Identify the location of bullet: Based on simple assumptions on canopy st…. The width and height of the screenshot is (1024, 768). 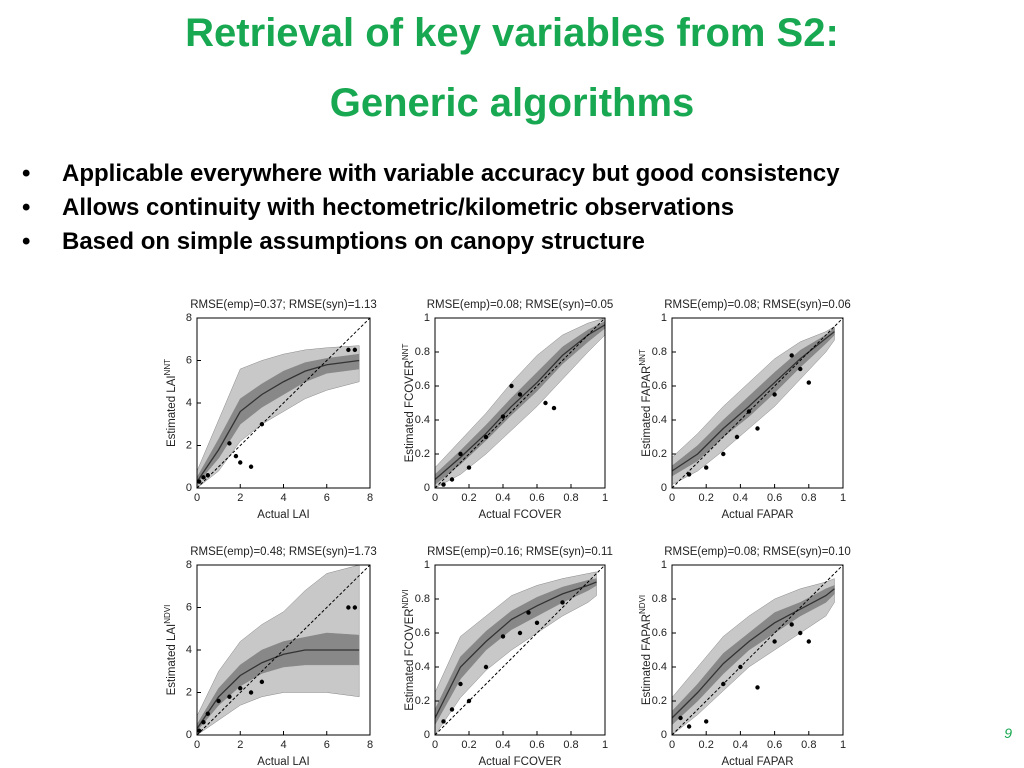
(353, 241).